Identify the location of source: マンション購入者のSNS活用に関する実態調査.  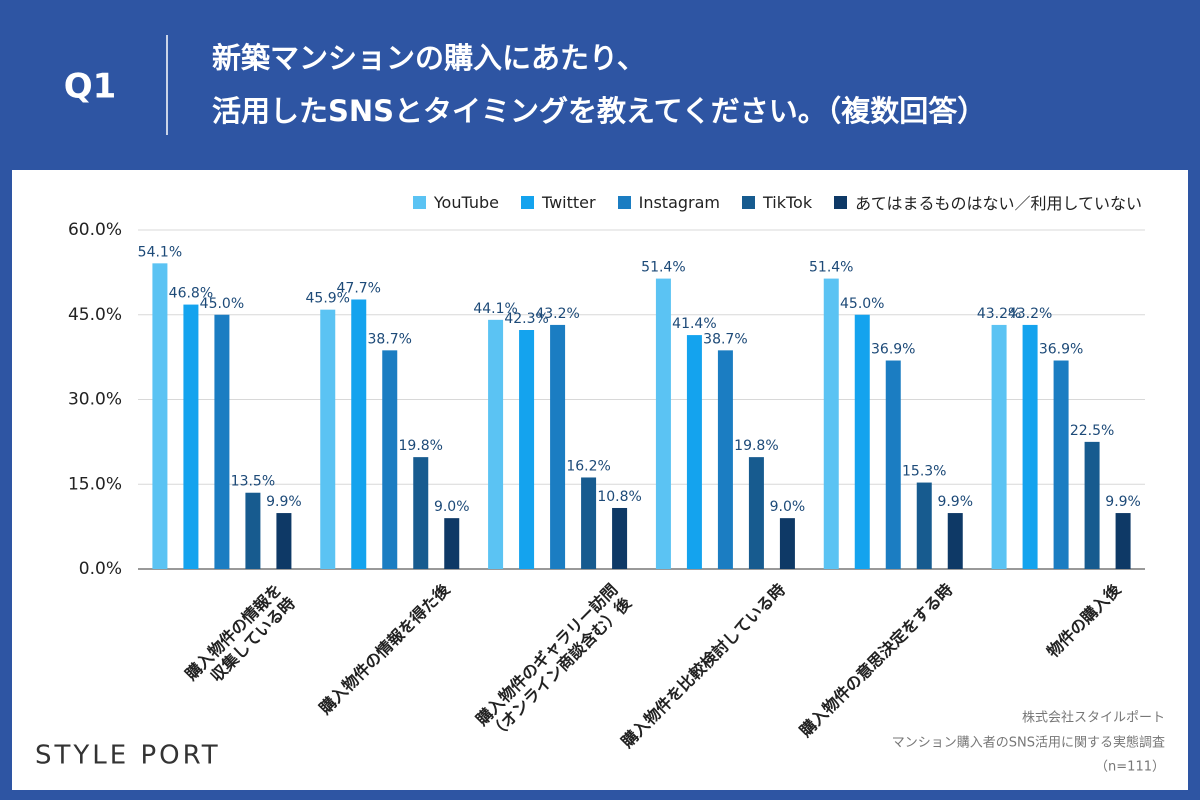
(1028, 743).